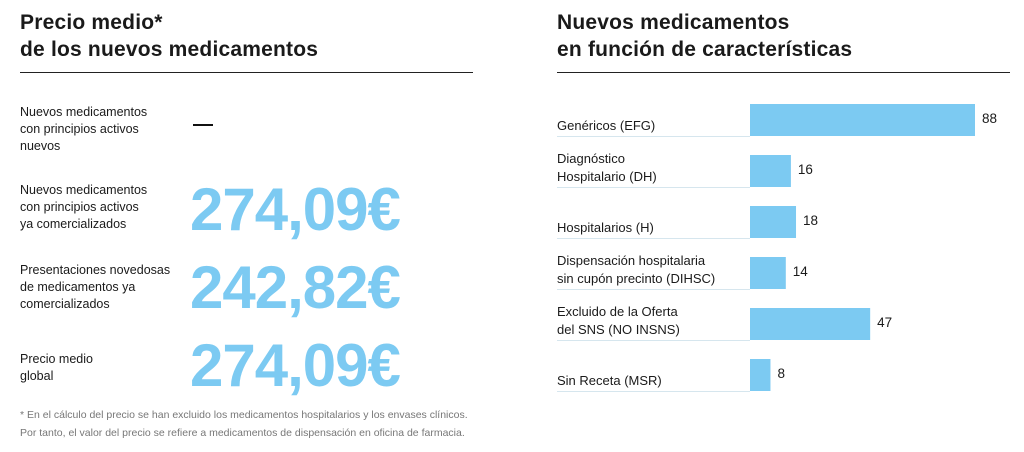  What do you see at coordinates (781, 373) in the screenshot?
I see `bar-value-label: 8` at bounding box center [781, 373].